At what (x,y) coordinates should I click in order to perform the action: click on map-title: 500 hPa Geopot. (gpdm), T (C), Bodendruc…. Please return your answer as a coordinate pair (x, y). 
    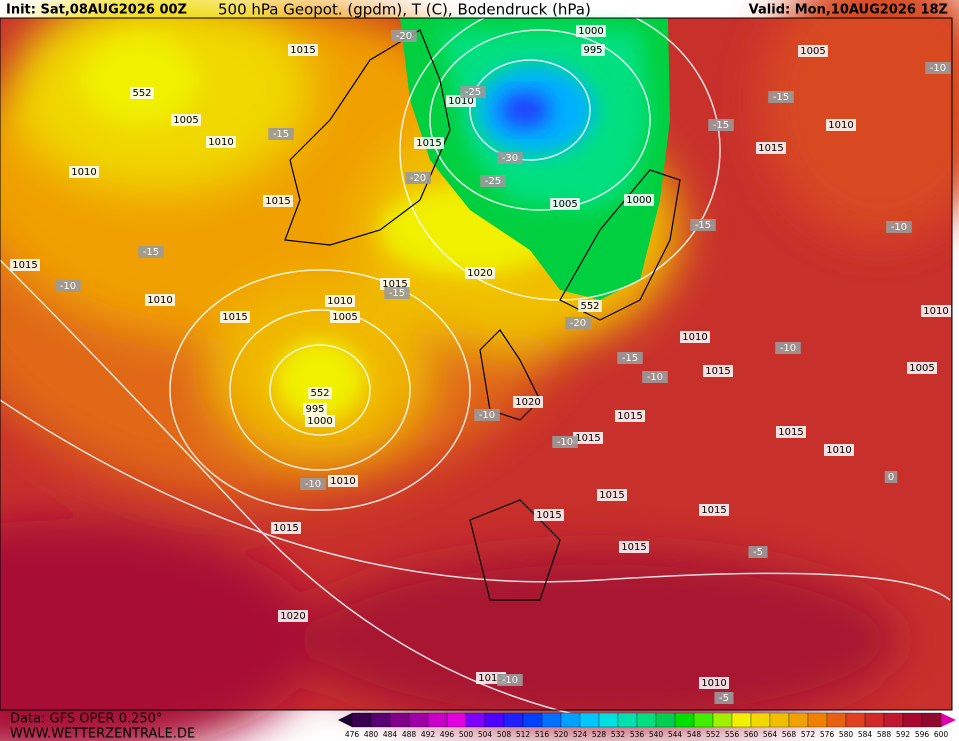
    Looking at the image, I should click on (404, 10).